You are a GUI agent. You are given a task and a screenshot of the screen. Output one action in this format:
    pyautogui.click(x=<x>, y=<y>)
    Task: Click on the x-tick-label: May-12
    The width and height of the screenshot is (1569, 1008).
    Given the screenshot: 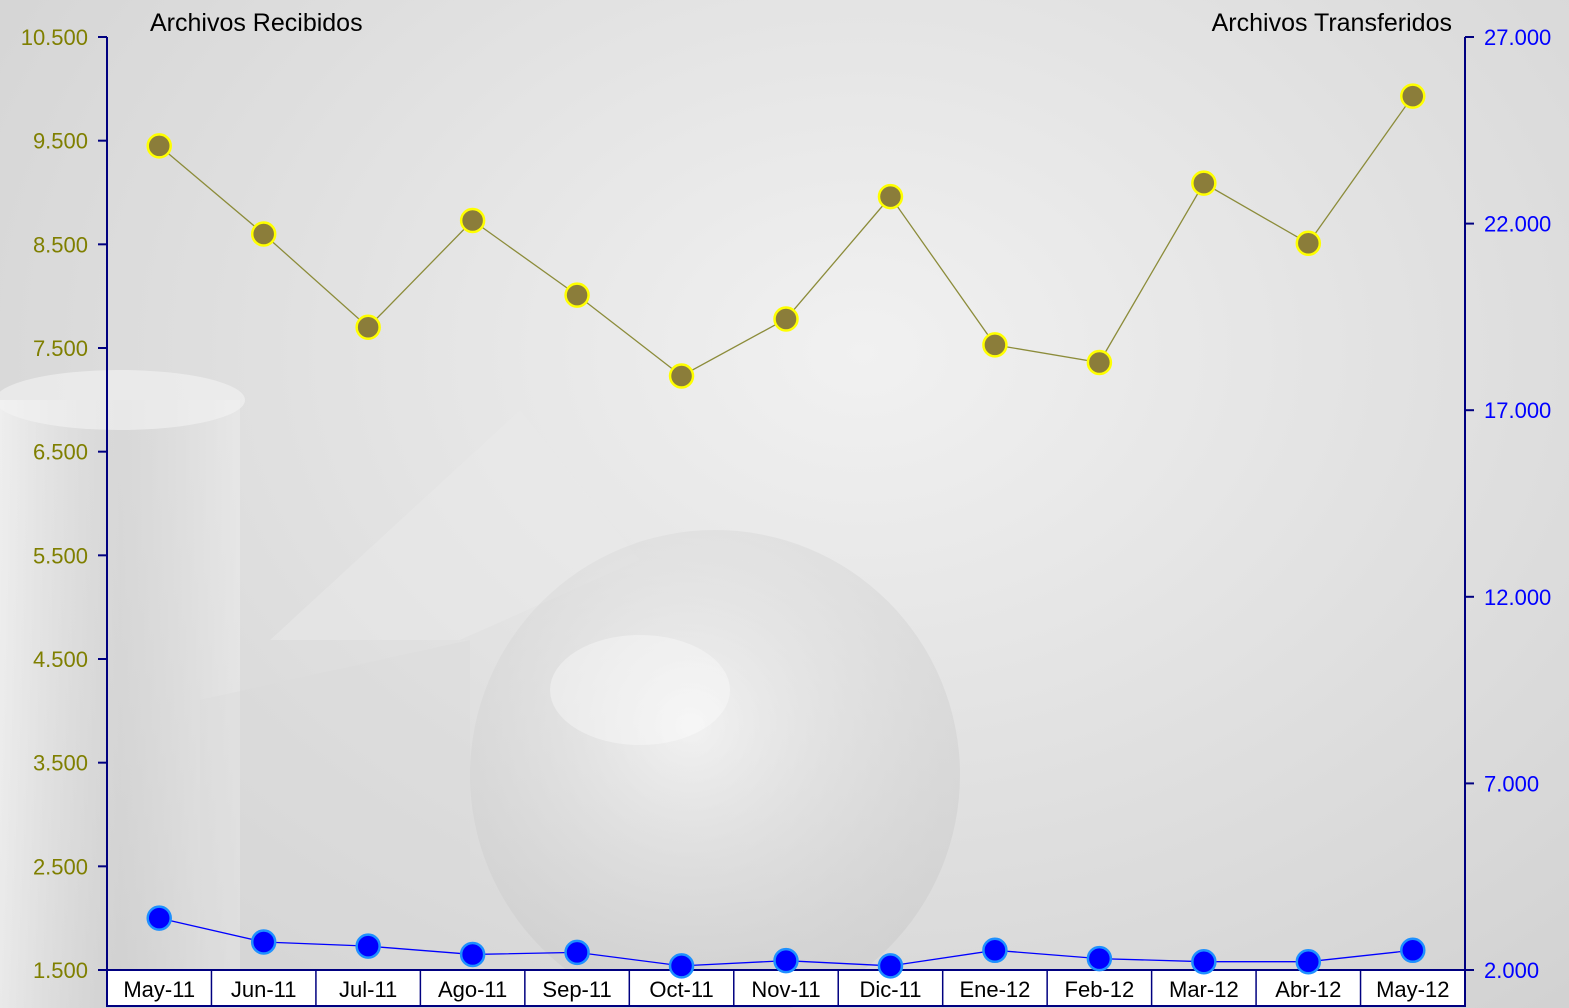 What is the action you would take?
    pyautogui.click(x=1412, y=989)
    